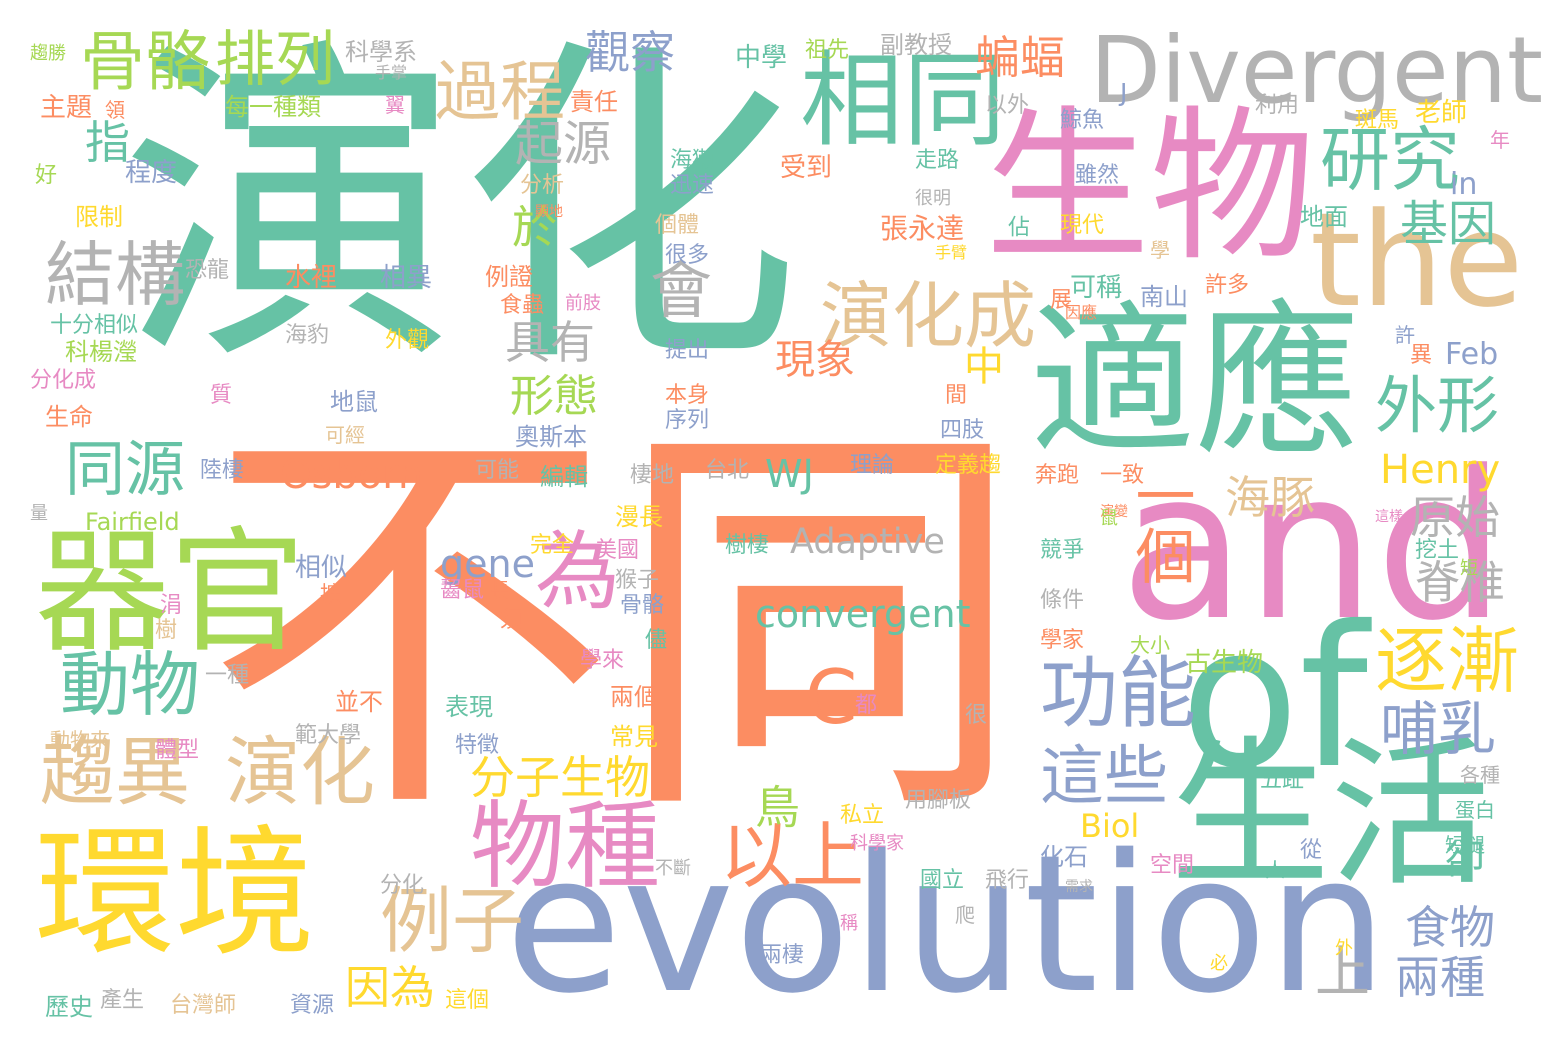 This screenshot has height=1052, width=1548. What do you see at coordinates (390, 987) in the screenshot?
I see `cloud-word: 因為` at bounding box center [390, 987].